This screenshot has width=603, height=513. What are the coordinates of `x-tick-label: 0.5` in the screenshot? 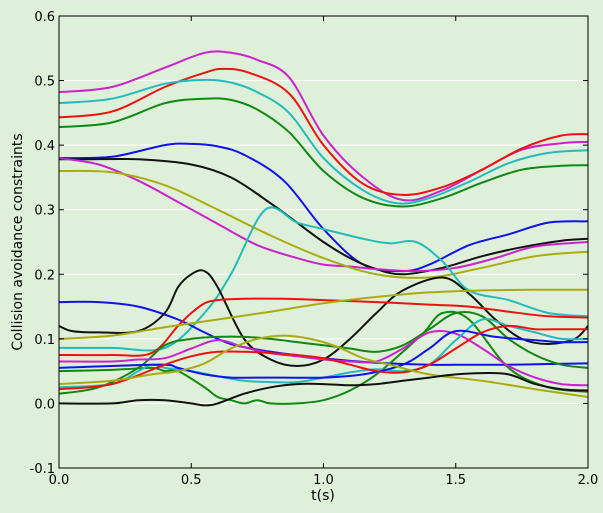 It's located at (191, 480).